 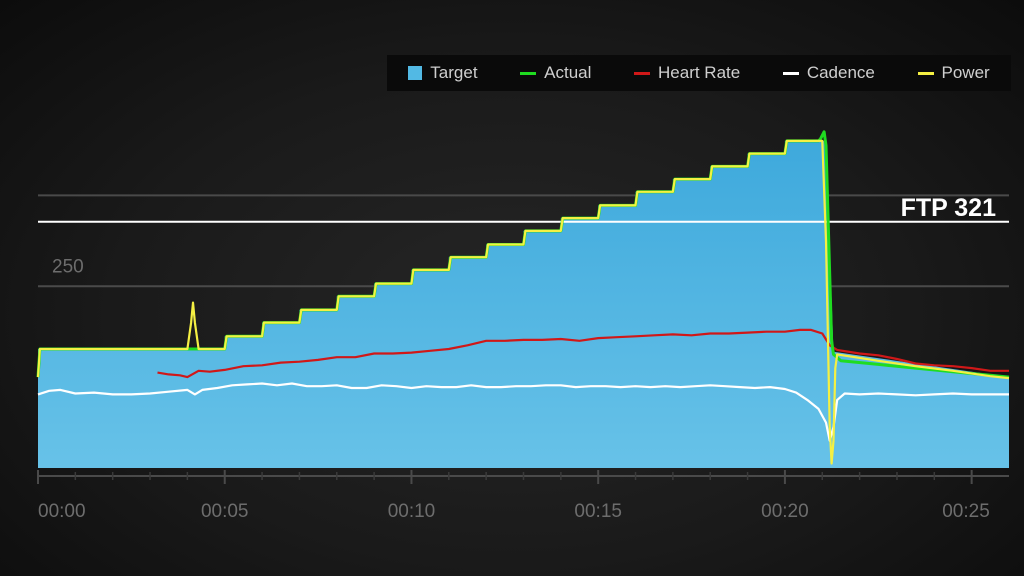 I want to click on legend-swatch-cadence, so click(x=790, y=73).